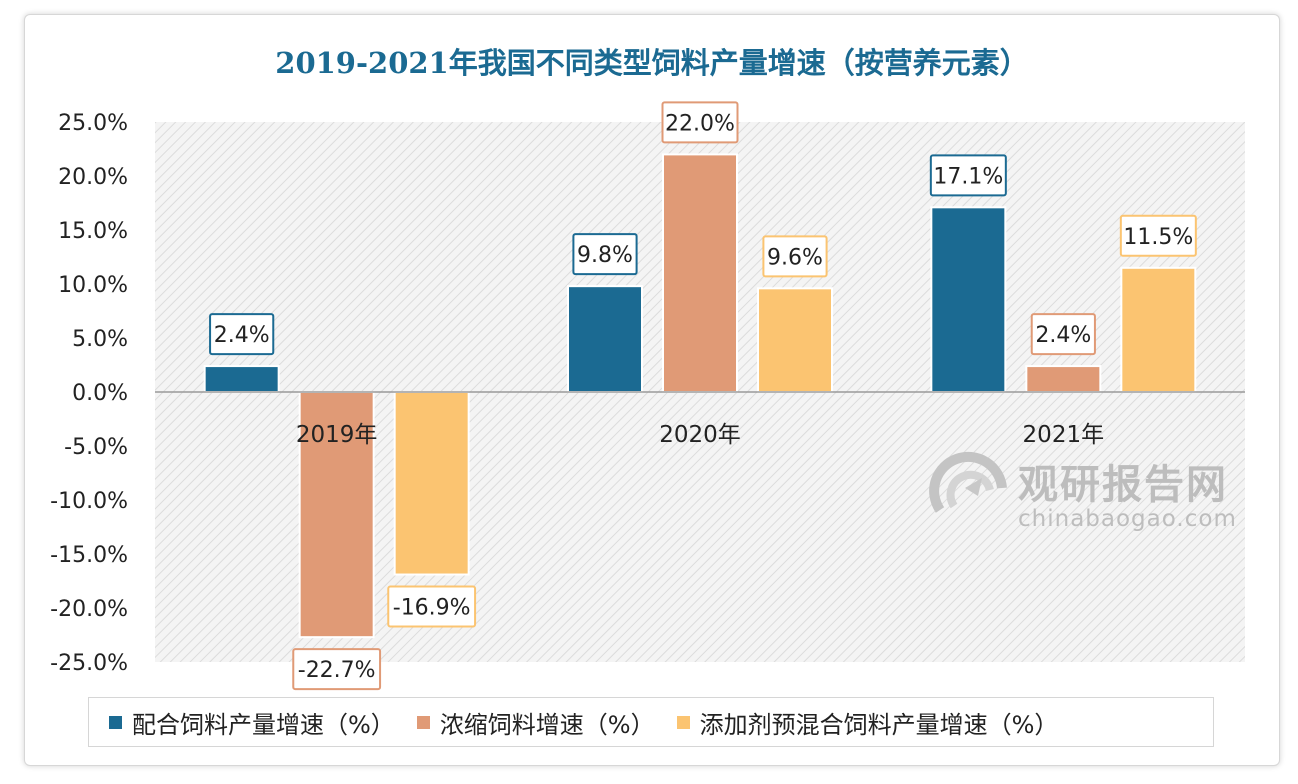 This screenshot has width=1298, height=784. What do you see at coordinates (700, 435) in the screenshot?
I see `x-tick-label: 2020年` at bounding box center [700, 435].